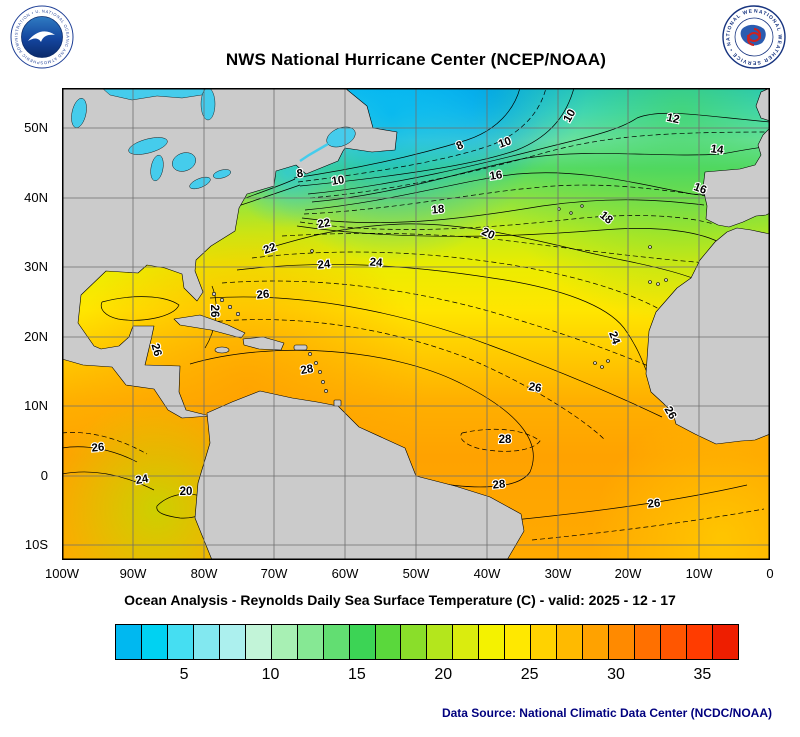 The height and width of the screenshot is (737, 800). What do you see at coordinates (356, 674) in the screenshot?
I see `colorbar-tick-label: 15` at bounding box center [356, 674].